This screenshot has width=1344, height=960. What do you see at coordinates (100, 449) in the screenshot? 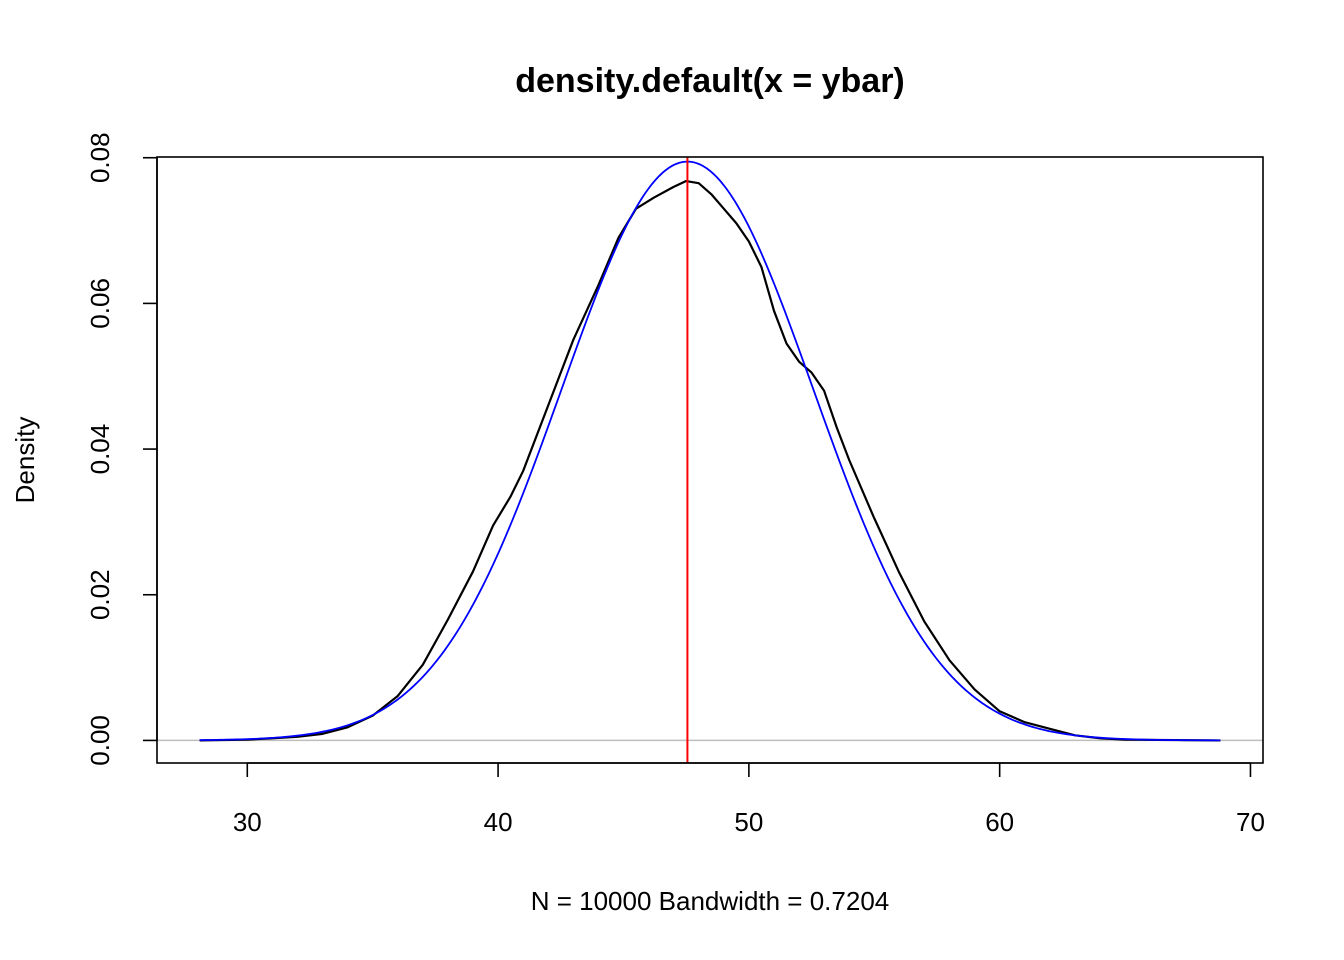
I see `y-tick-label: 0.04` at bounding box center [100, 449].